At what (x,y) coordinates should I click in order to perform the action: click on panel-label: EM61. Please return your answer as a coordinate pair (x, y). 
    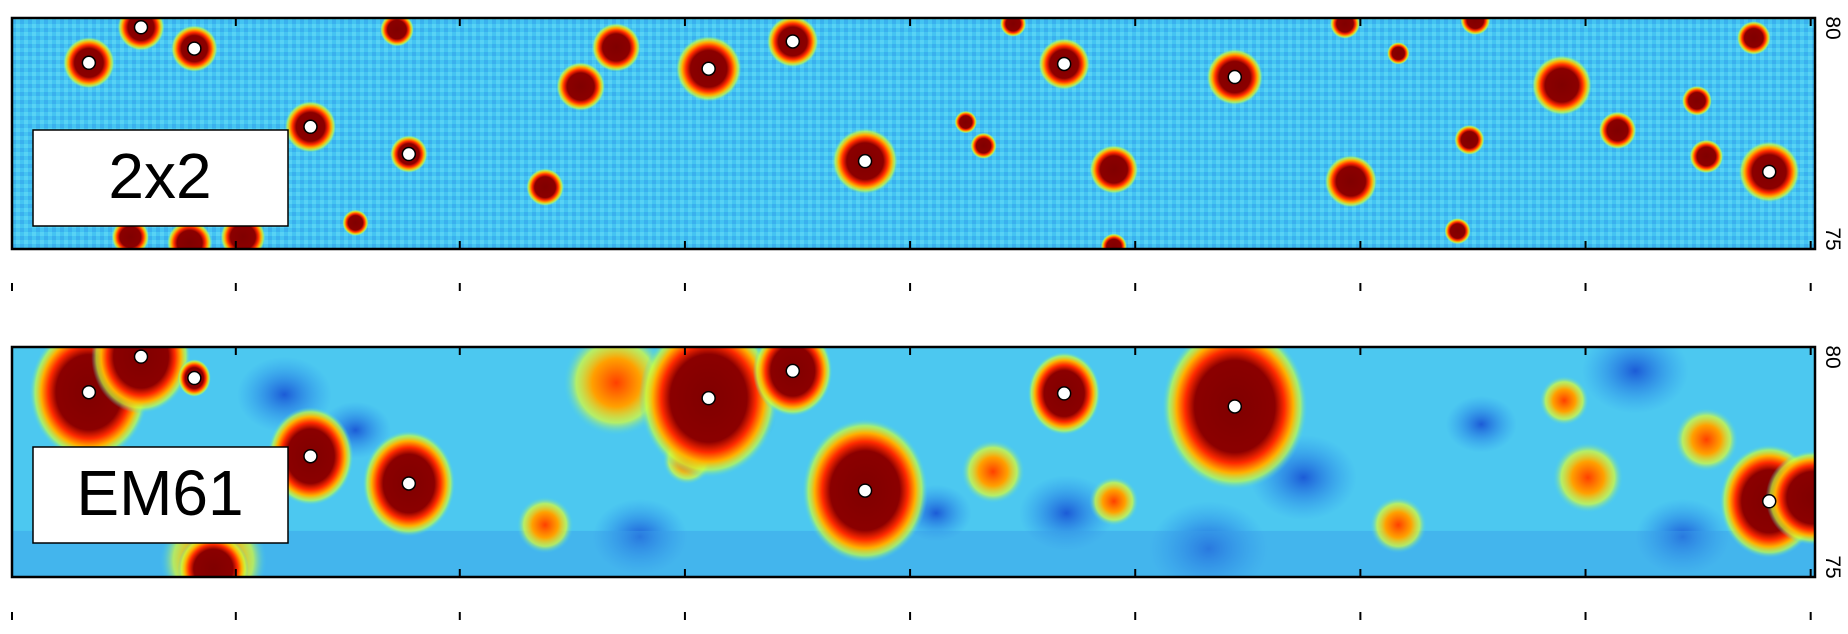
    Looking at the image, I should click on (159, 493).